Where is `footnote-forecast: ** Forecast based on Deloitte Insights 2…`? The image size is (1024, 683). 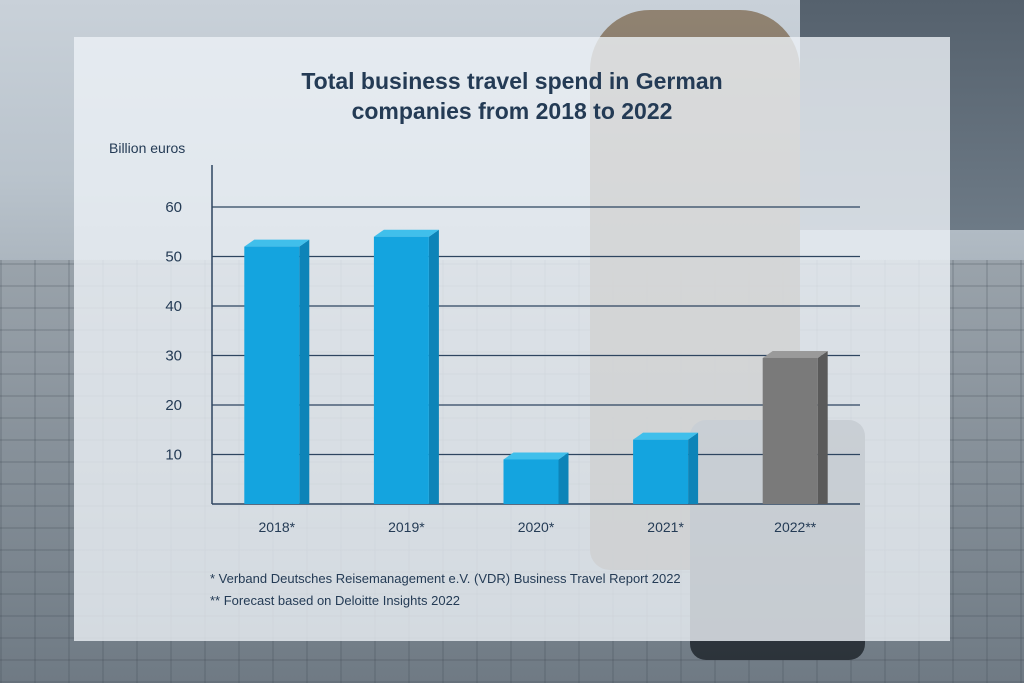
footnote-forecast: ** Forecast based on Deloitte Insights 2… is located at coordinates (335, 600).